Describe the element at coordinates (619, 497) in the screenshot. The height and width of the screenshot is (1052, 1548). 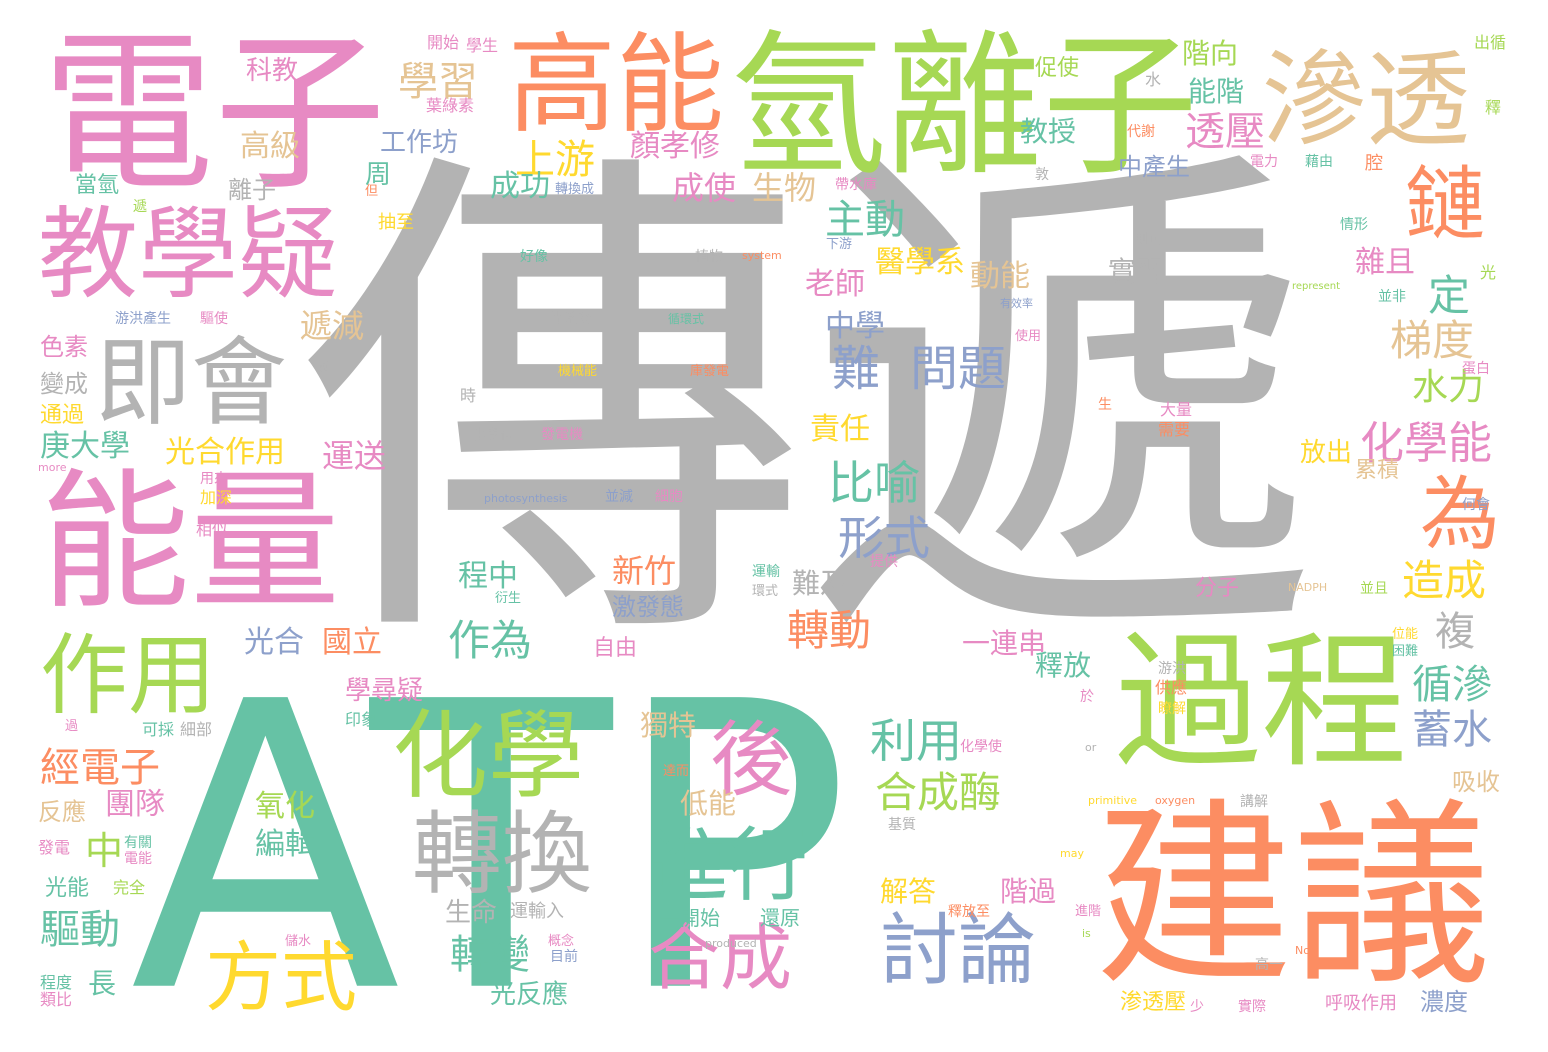
I see `word: 並減` at that location.